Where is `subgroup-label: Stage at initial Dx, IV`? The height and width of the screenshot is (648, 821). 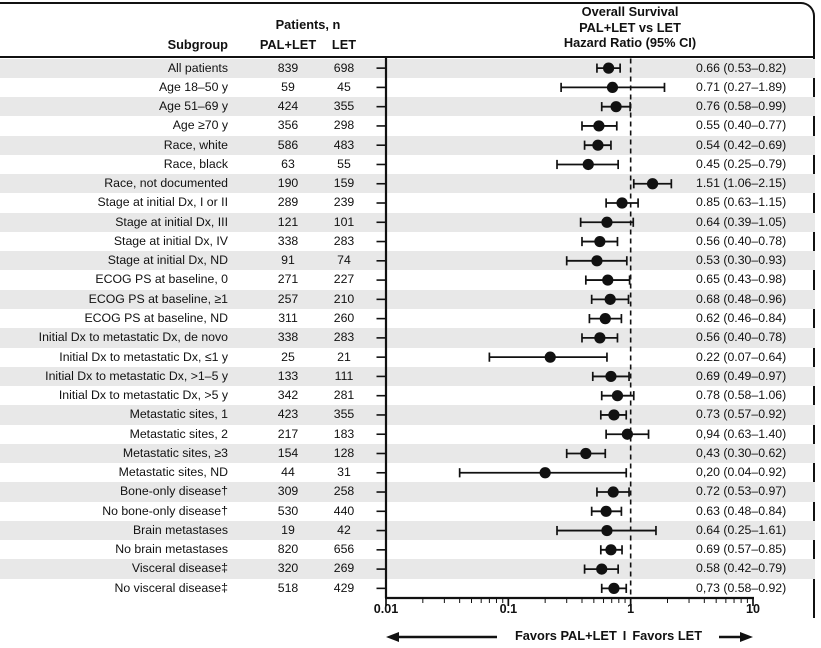
subgroup-label: Stage at initial Dx, IV is located at coordinates (170, 240).